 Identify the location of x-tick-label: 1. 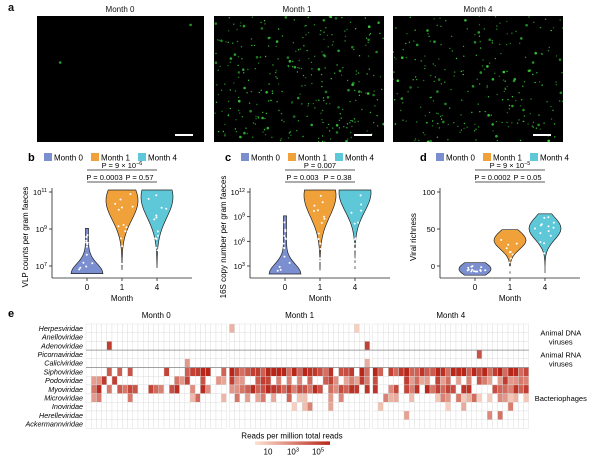
(122, 287).